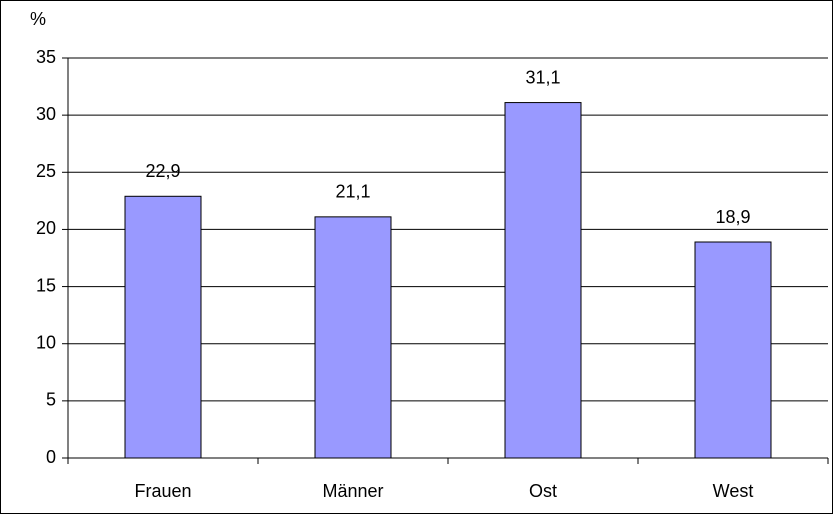 This screenshot has height=514, width=833. What do you see at coordinates (46, 342) in the screenshot?
I see `y-tick-label: 10` at bounding box center [46, 342].